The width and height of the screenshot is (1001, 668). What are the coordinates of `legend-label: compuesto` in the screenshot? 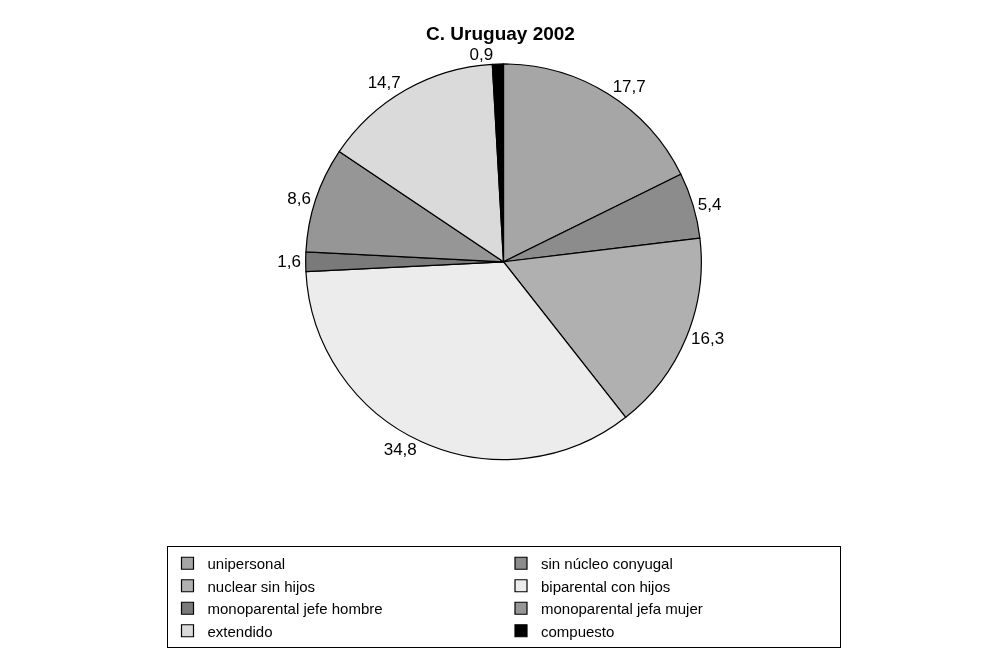 It's located at (578, 631).